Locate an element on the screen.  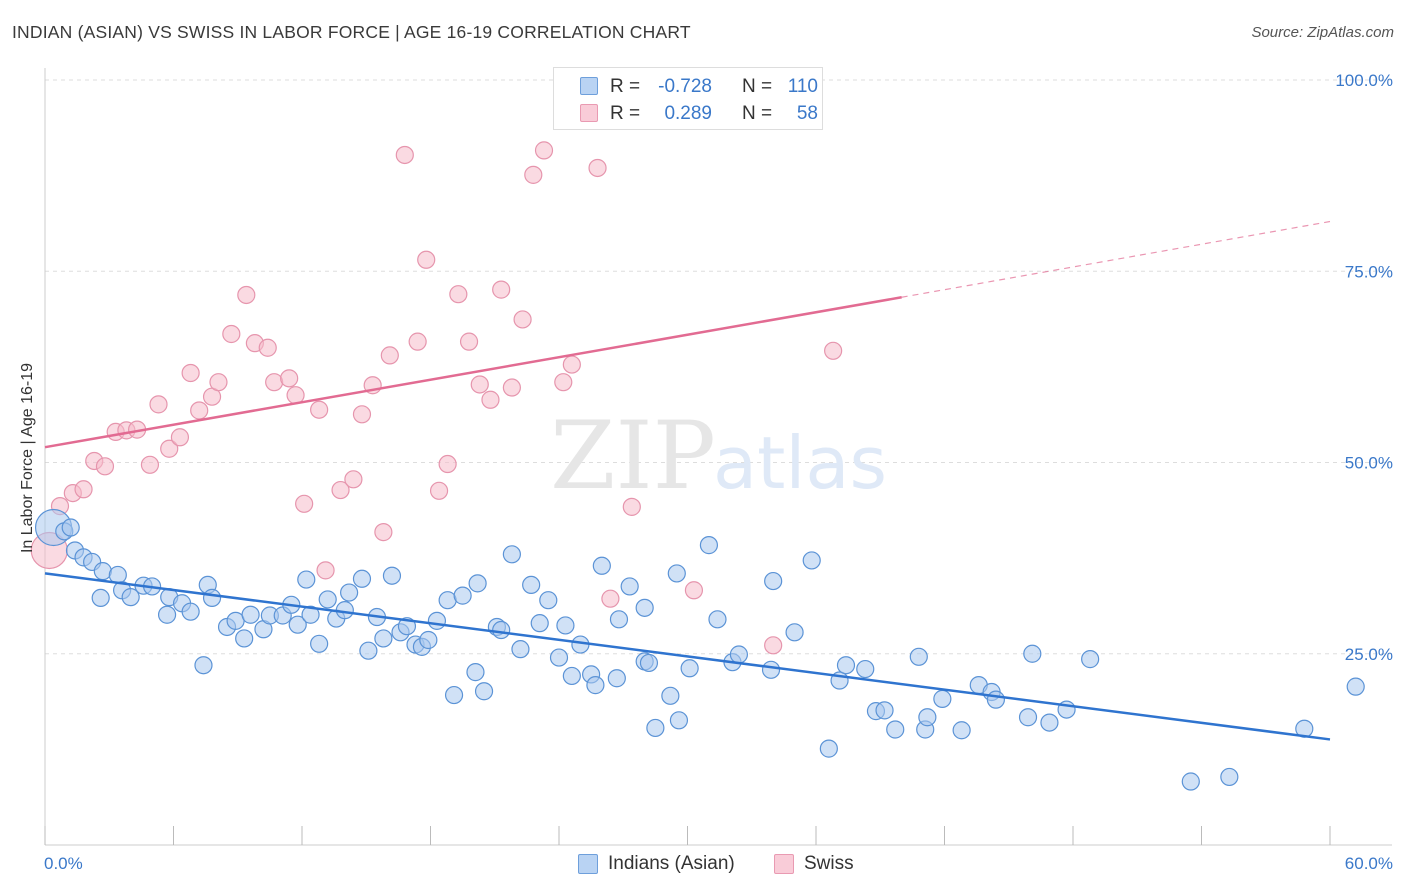
y-tick-label: 50.0% is located at coordinates (1369, 463).